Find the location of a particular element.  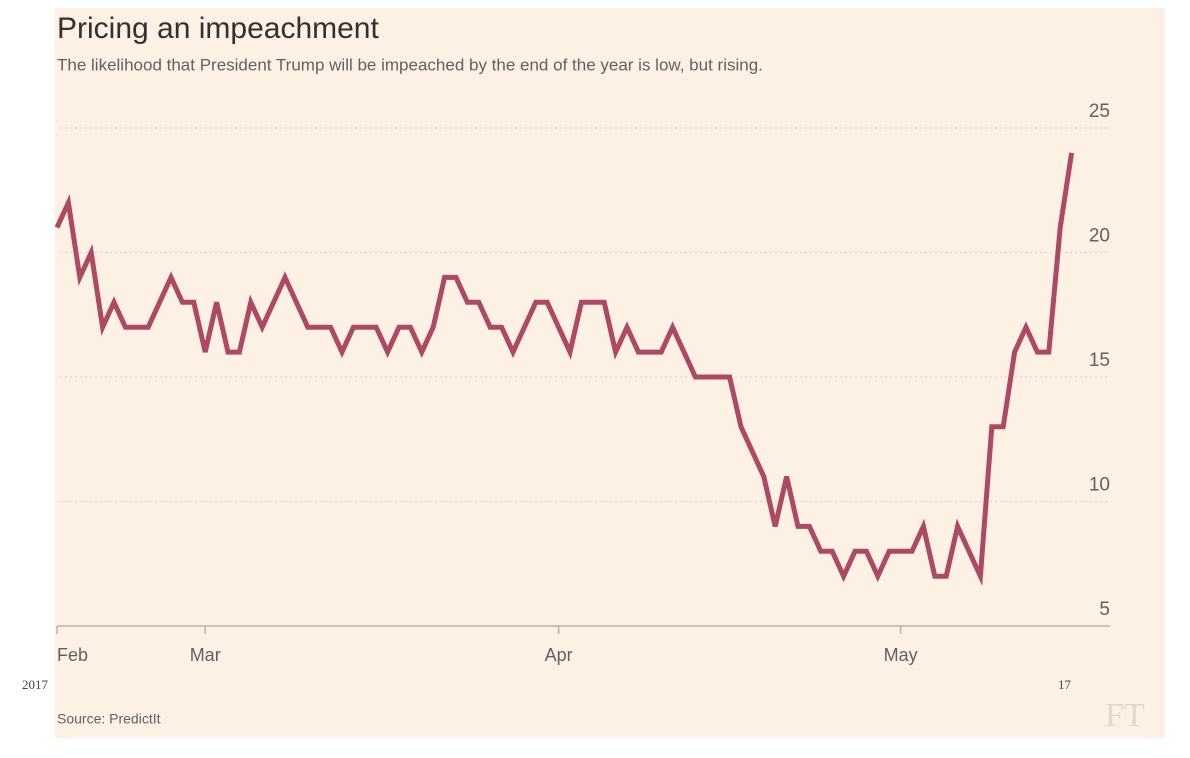

end-label: 17 is located at coordinates (1065, 684).